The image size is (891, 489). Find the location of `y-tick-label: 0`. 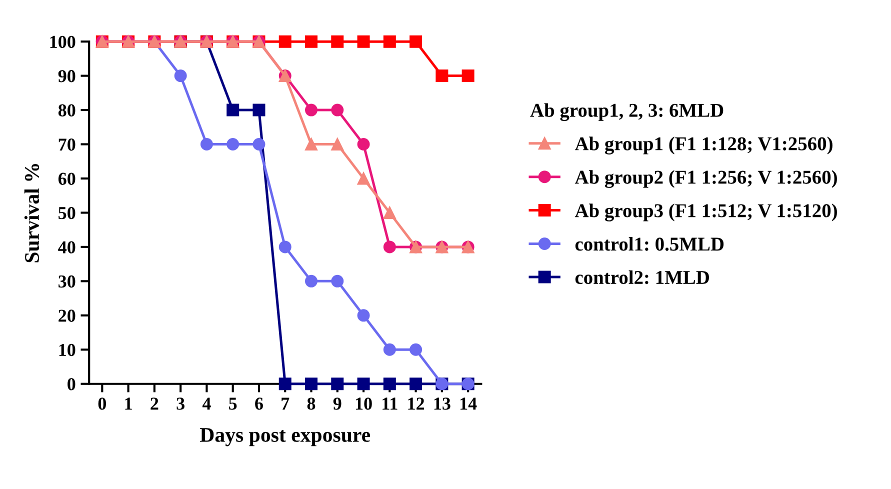

y-tick-label: 0 is located at coordinates (72, 384).